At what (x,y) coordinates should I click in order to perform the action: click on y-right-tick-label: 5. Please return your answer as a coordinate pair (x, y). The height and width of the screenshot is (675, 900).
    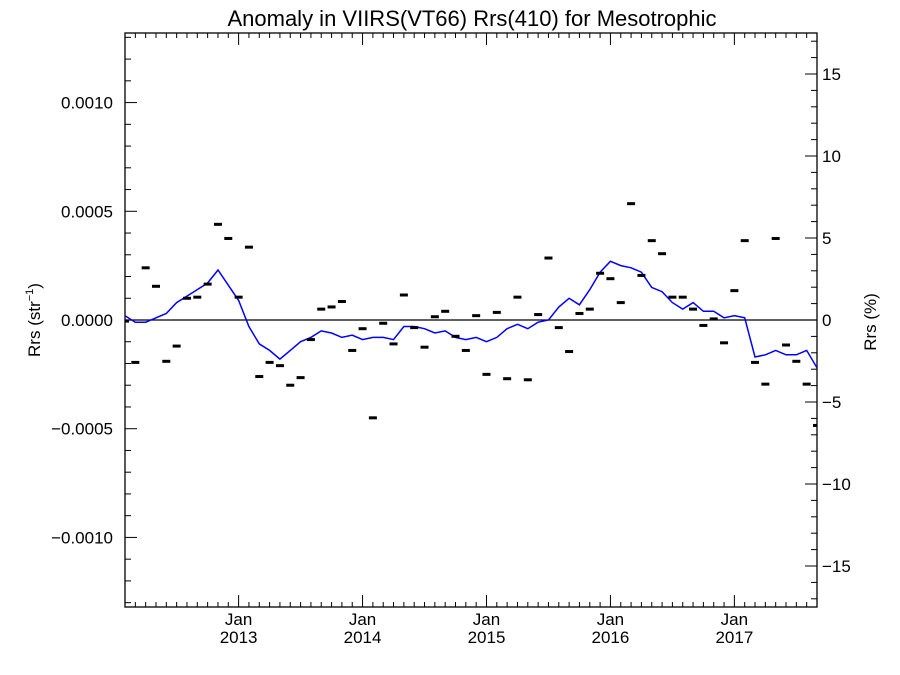
    Looking at the image, I should click on (826, 238).